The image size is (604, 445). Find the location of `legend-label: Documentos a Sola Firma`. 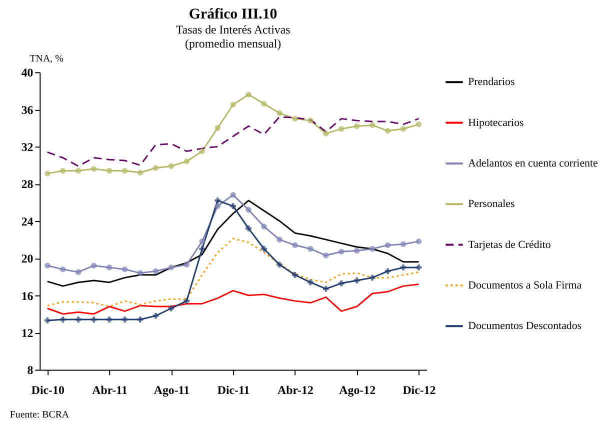

legend-label: Documentos a Sola Firma is located at coordinates (525, 285).